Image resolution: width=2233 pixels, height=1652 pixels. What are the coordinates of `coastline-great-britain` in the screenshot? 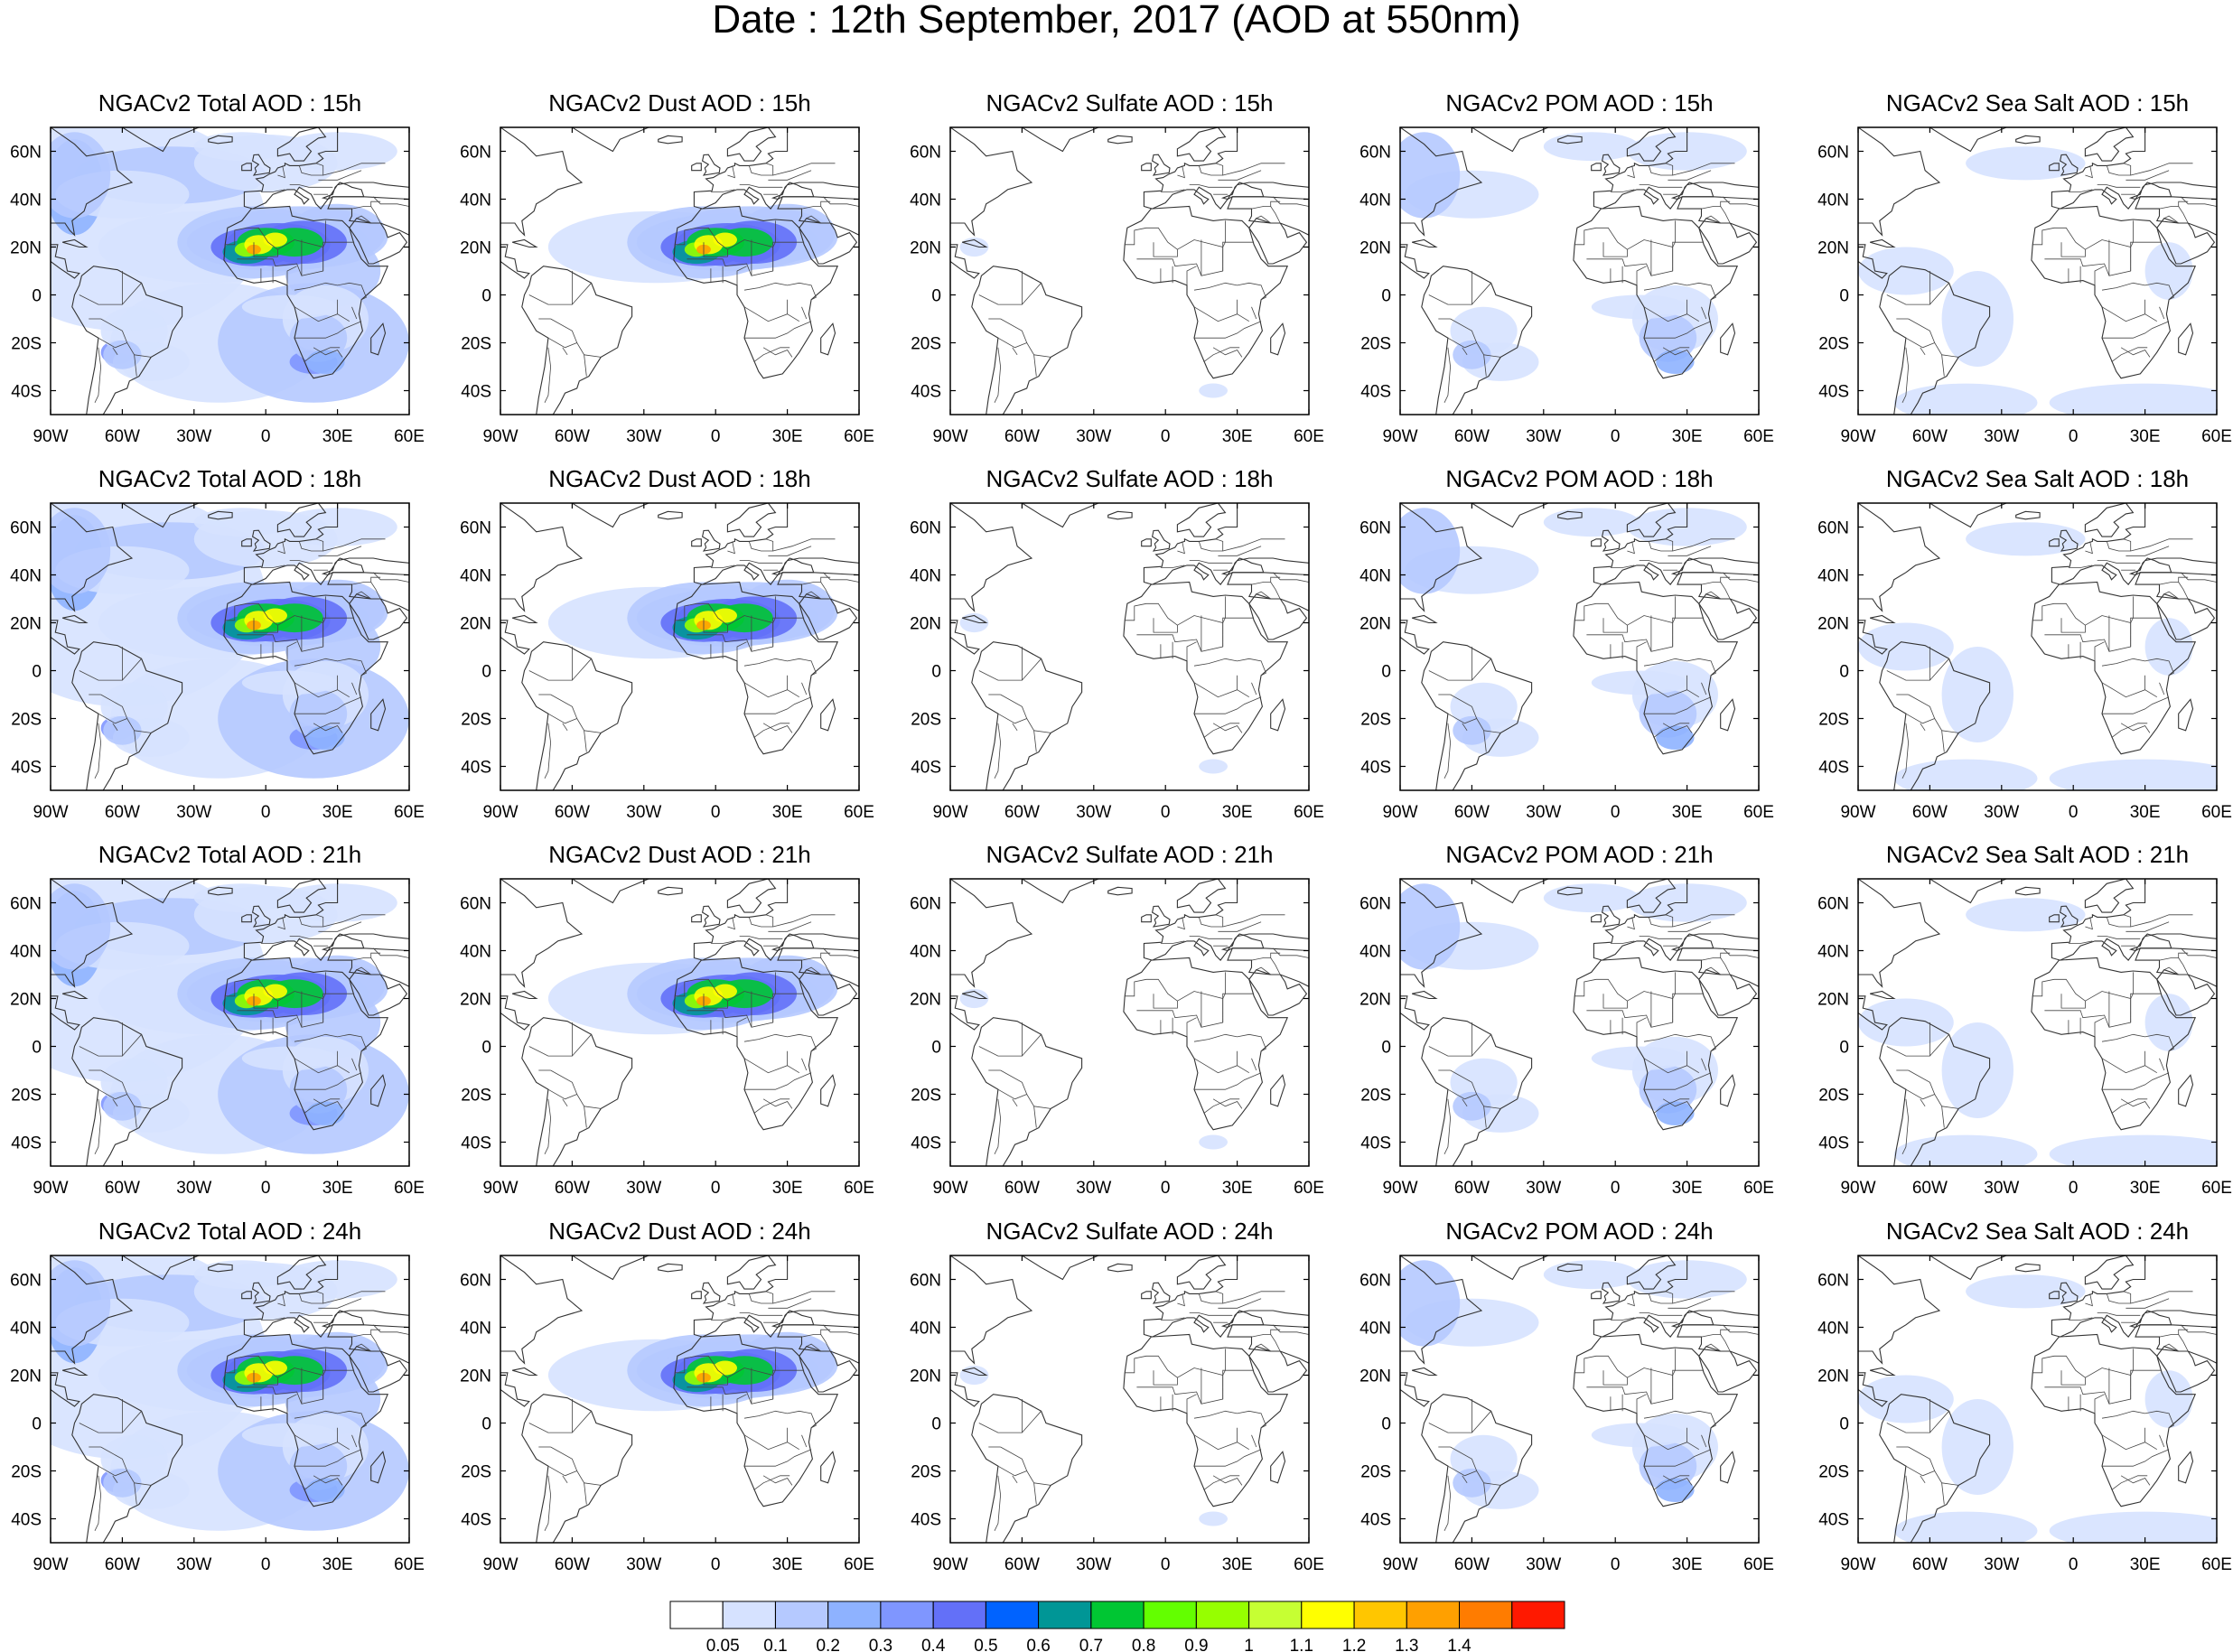 It's located at (261, 165).